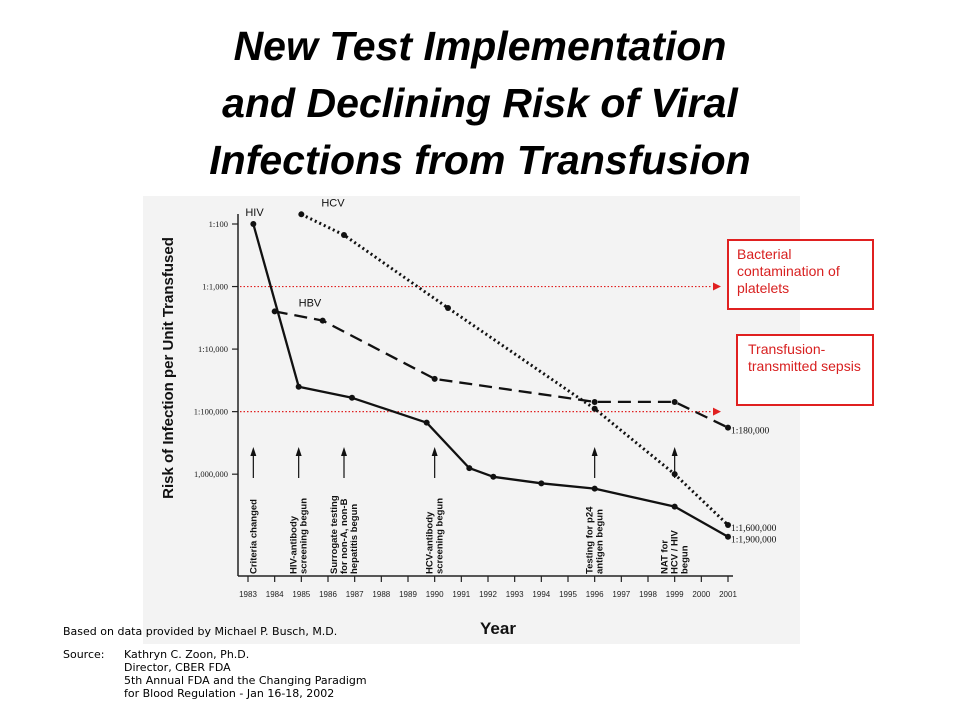  Describe the element at coordinates (168, 368) in the screenshot. I see `y-axis-title: Risk of Infection per Unit Transfused` at that location.